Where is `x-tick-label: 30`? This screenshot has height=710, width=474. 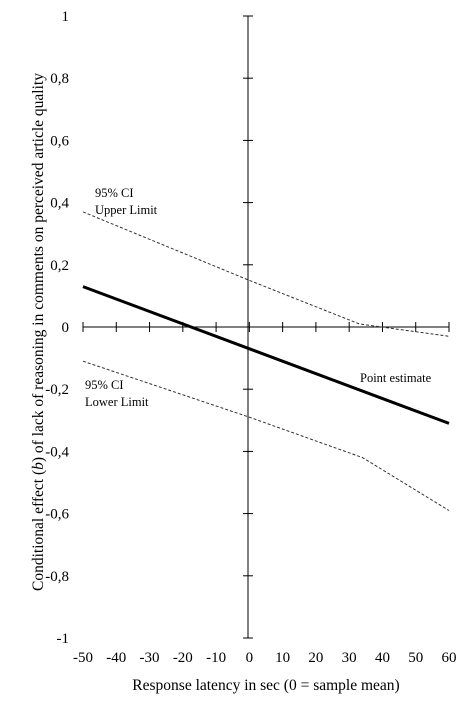
x-tick-label: 30 is located at coordinates (349, 658).